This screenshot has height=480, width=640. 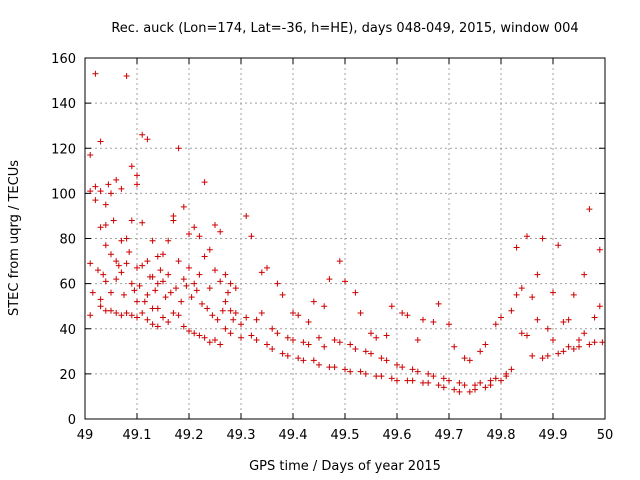 I want to click on x-tick-label: 49.7, so click(x=449, y=435).